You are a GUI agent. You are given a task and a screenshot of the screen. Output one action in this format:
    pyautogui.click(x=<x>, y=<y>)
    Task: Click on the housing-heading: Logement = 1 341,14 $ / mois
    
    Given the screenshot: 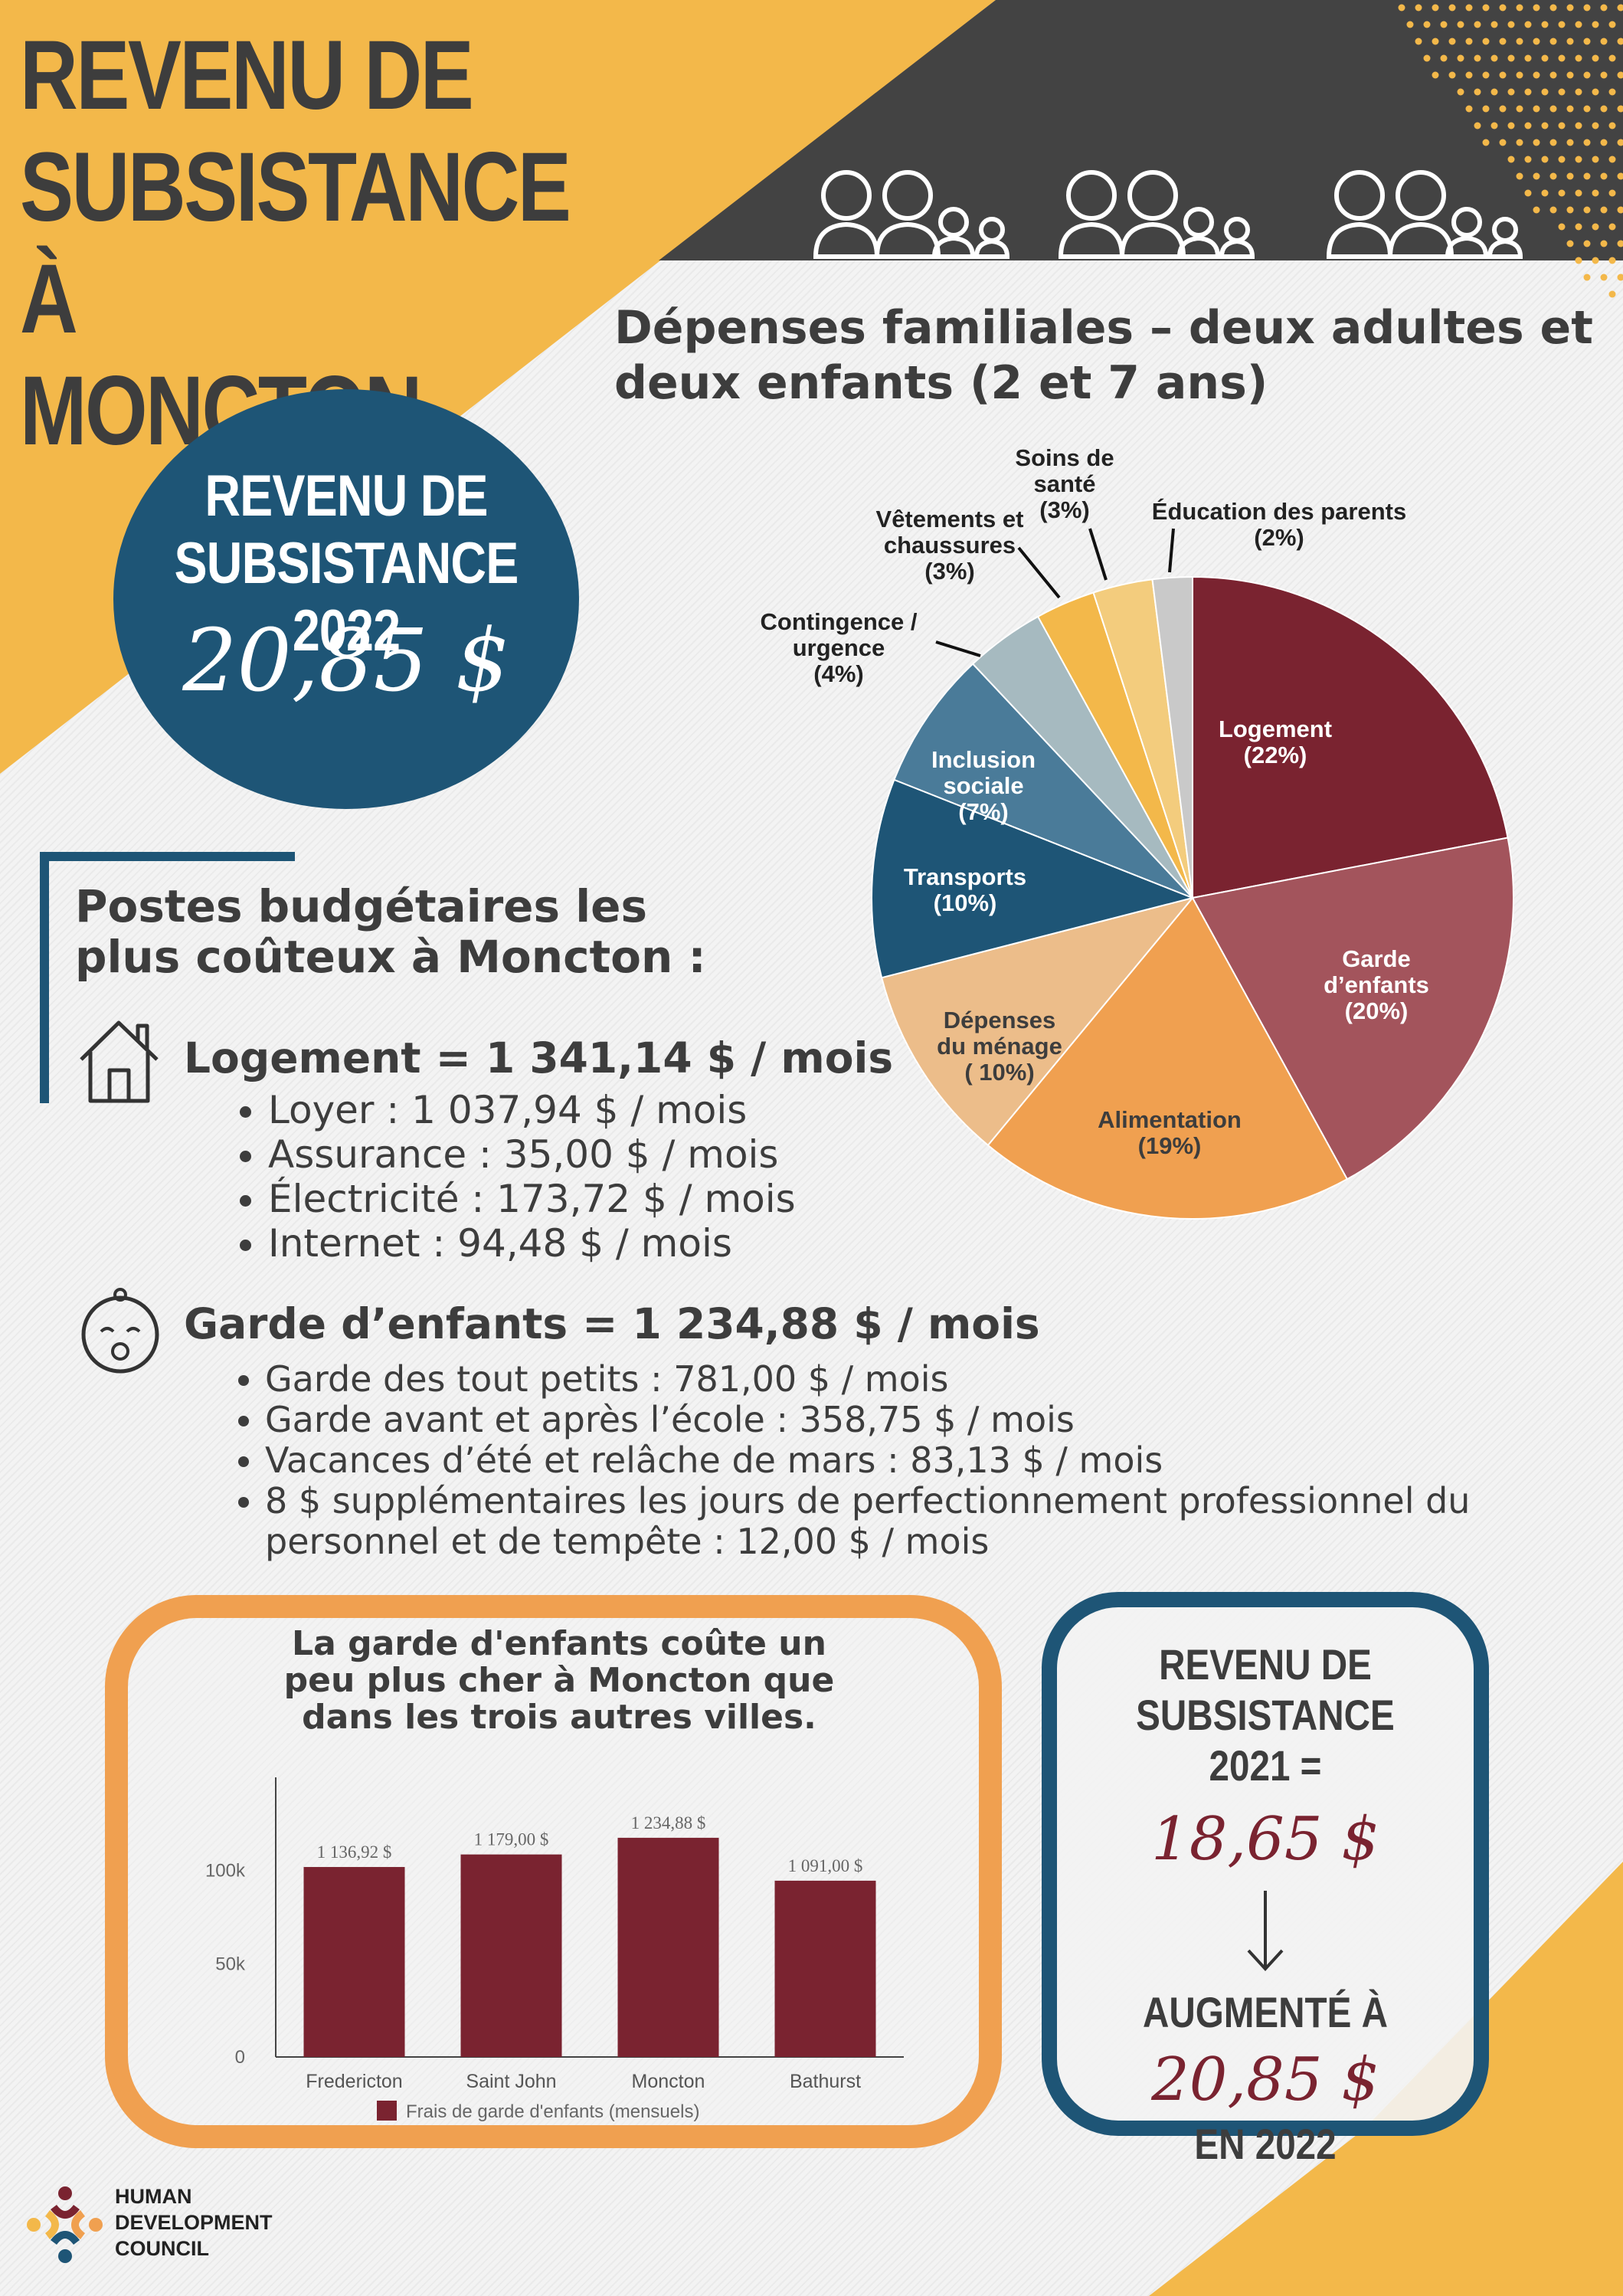 What is the action you would take?
    pyautogui.click(x=539, y=1057)
    